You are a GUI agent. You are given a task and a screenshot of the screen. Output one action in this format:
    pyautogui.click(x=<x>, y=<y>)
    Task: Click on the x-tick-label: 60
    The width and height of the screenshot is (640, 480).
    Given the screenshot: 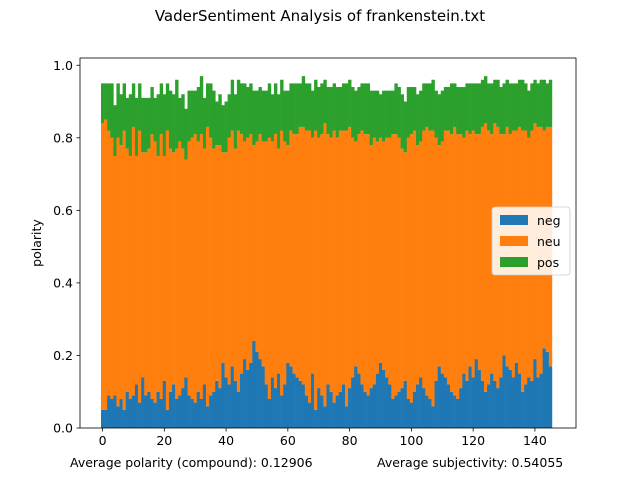 What is the action you would take?
    pyautogui.click(x=288, y=440)
    